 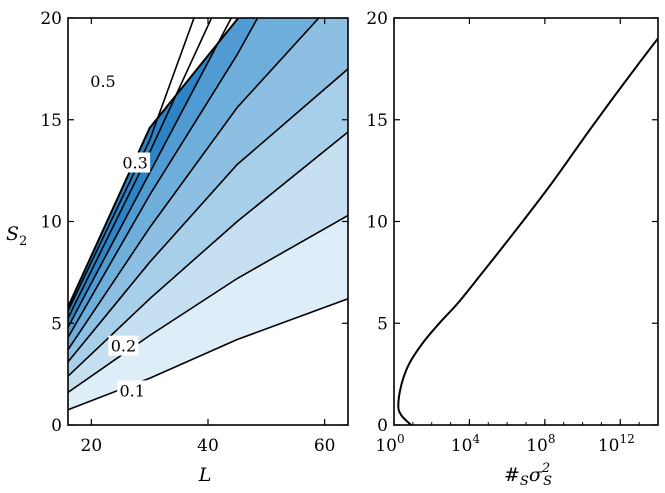 I want to click on contour-y-tick-label: 5, so click(x=56, y=324).